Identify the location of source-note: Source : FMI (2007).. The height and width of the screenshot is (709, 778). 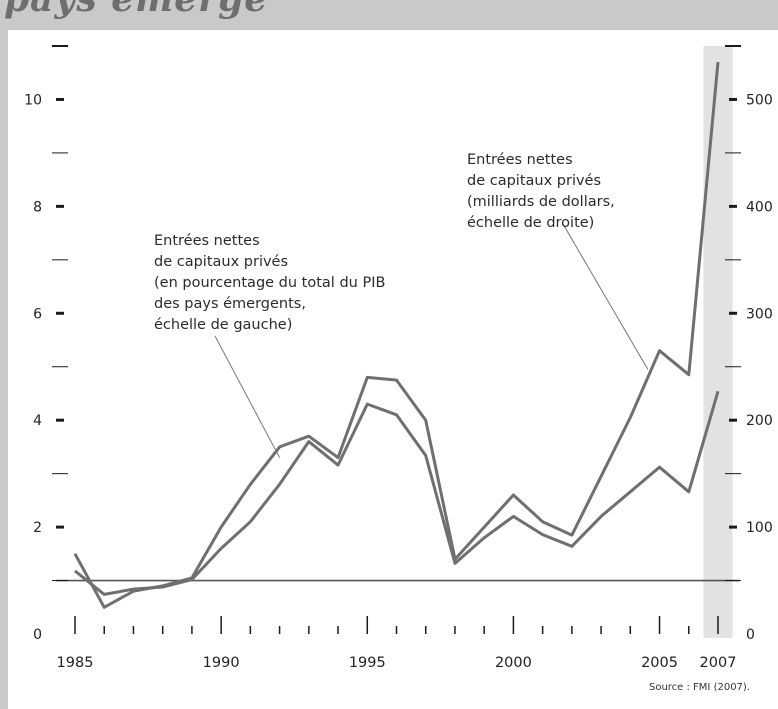
(699, 687).